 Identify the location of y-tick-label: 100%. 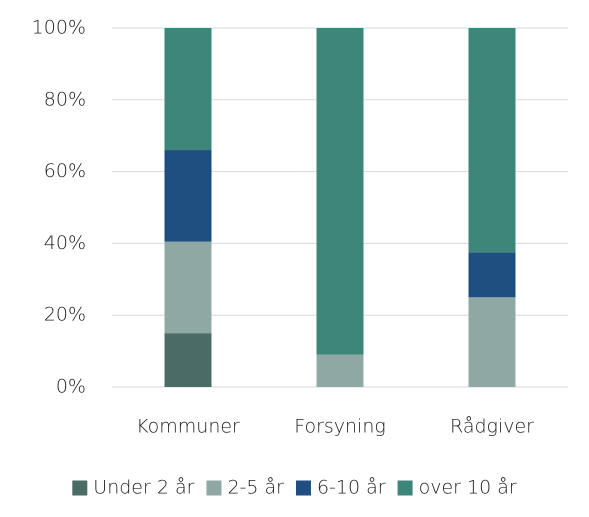
(59, 28).